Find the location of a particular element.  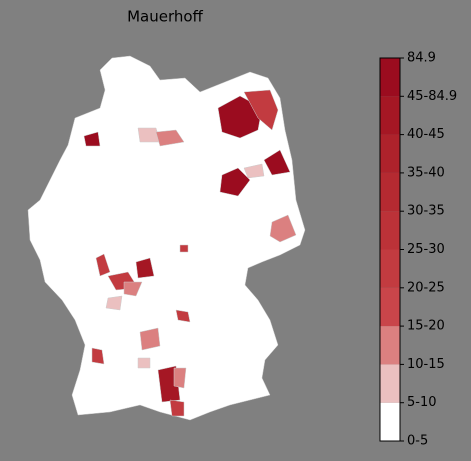

colorbar-label: 10-15 is located at coordinates (426, 364).